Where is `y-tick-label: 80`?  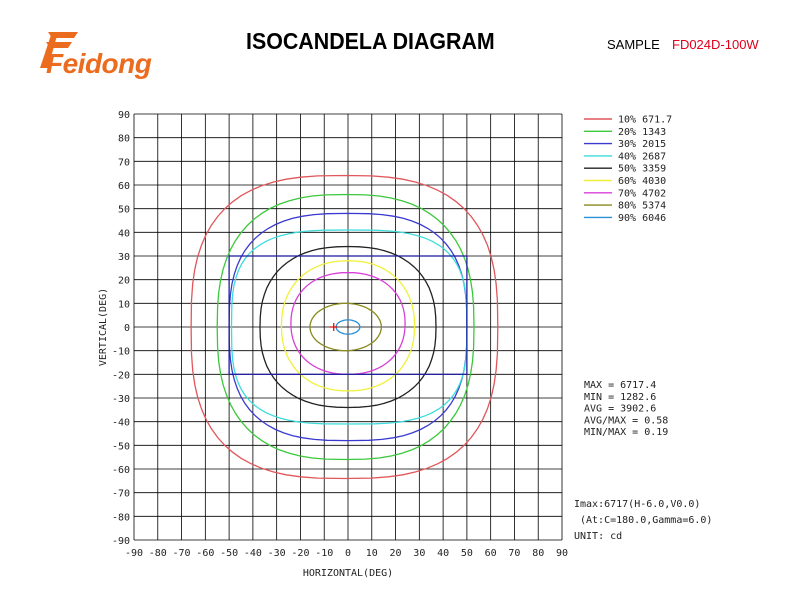 y-tick-label: 80 is located at coordinates (124, 139).